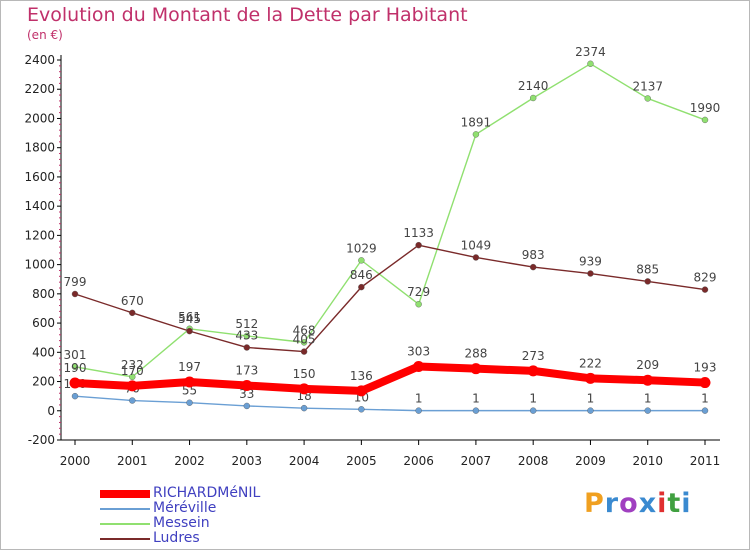 Image resolution: width=750 pixels, height=550 pixels. What do you see at coordinates (39, 60) in the screenshot?
I see `y-tick-label: 2400` at bounding box center [39, 60].